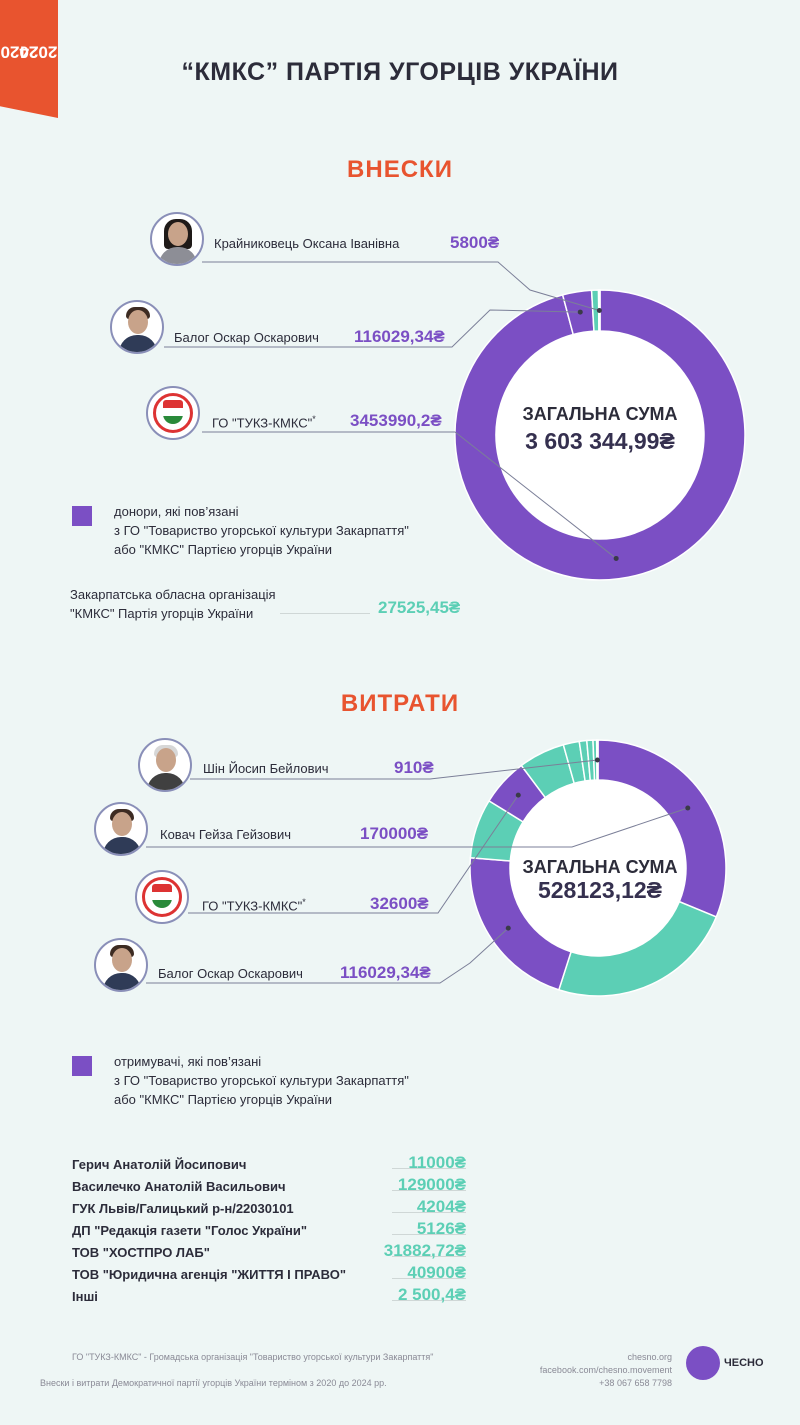 This screenshot has width=800, height=1425. Describe the element at coordinates (600, 890) in the screenshot. I see `expenses-total-value: 528123,12₴` at that location.